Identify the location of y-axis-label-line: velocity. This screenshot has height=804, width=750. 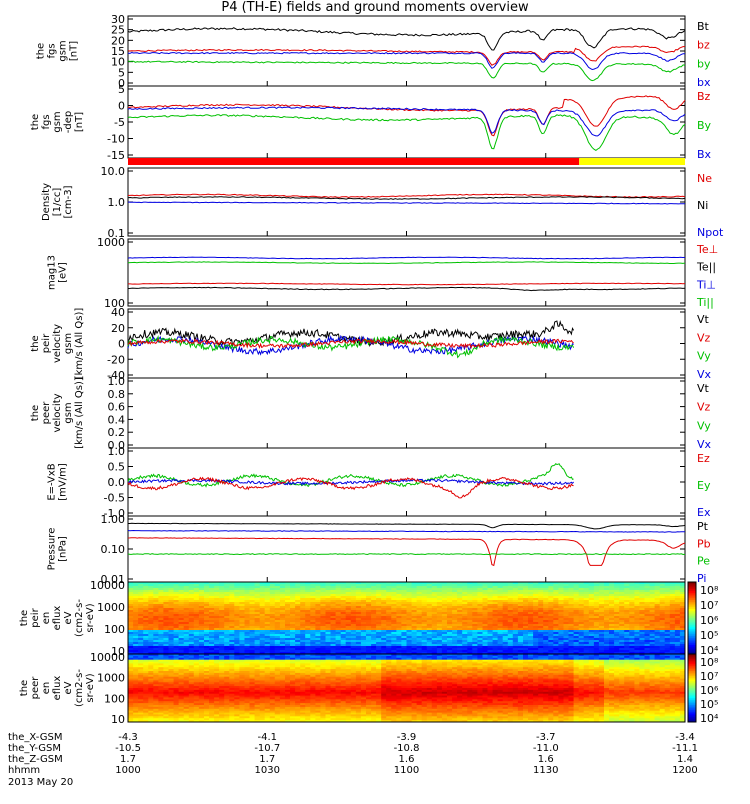
(57, 412).